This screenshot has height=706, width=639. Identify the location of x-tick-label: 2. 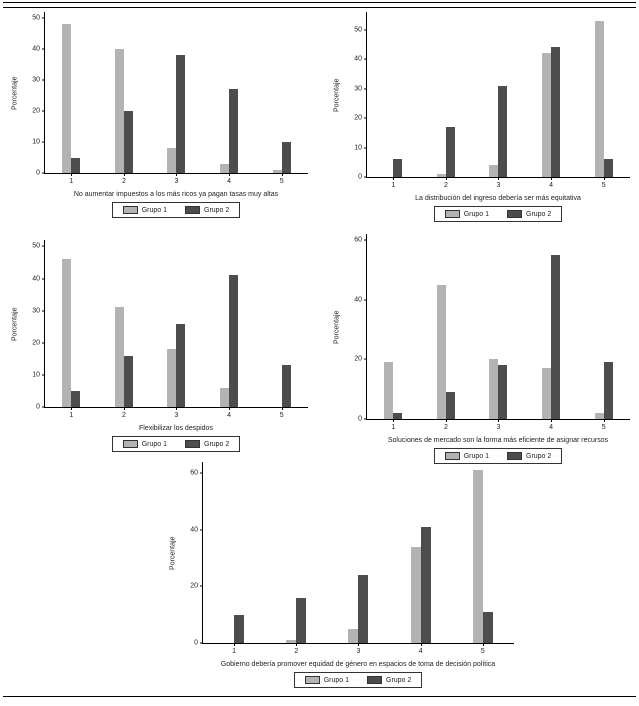
(123, 181).